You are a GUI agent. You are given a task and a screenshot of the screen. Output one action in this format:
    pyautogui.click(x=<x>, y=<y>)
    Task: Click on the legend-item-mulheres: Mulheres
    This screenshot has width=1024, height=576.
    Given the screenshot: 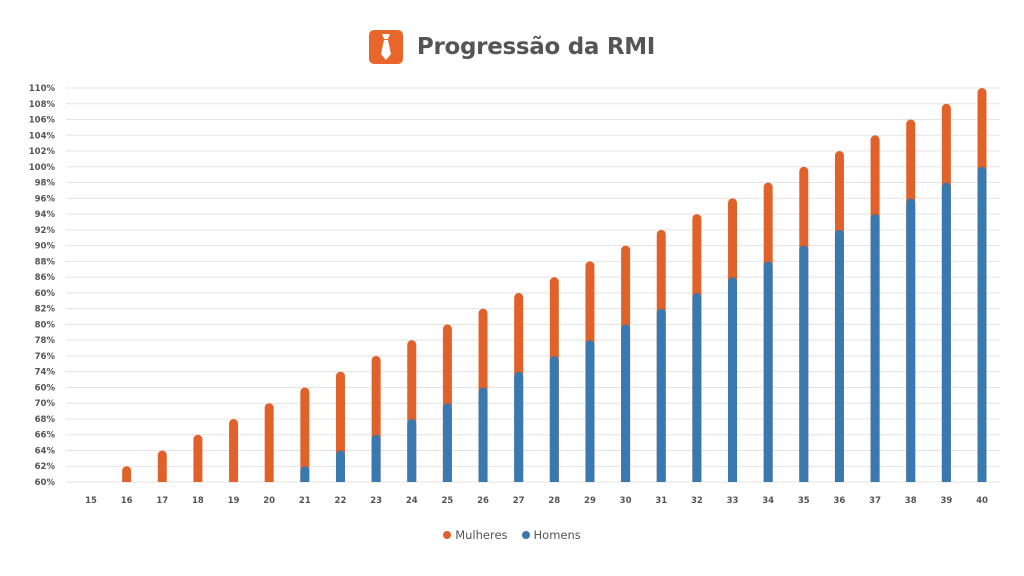 What is the action you would take?
    pyautogui.click(x=475, y=535)
    